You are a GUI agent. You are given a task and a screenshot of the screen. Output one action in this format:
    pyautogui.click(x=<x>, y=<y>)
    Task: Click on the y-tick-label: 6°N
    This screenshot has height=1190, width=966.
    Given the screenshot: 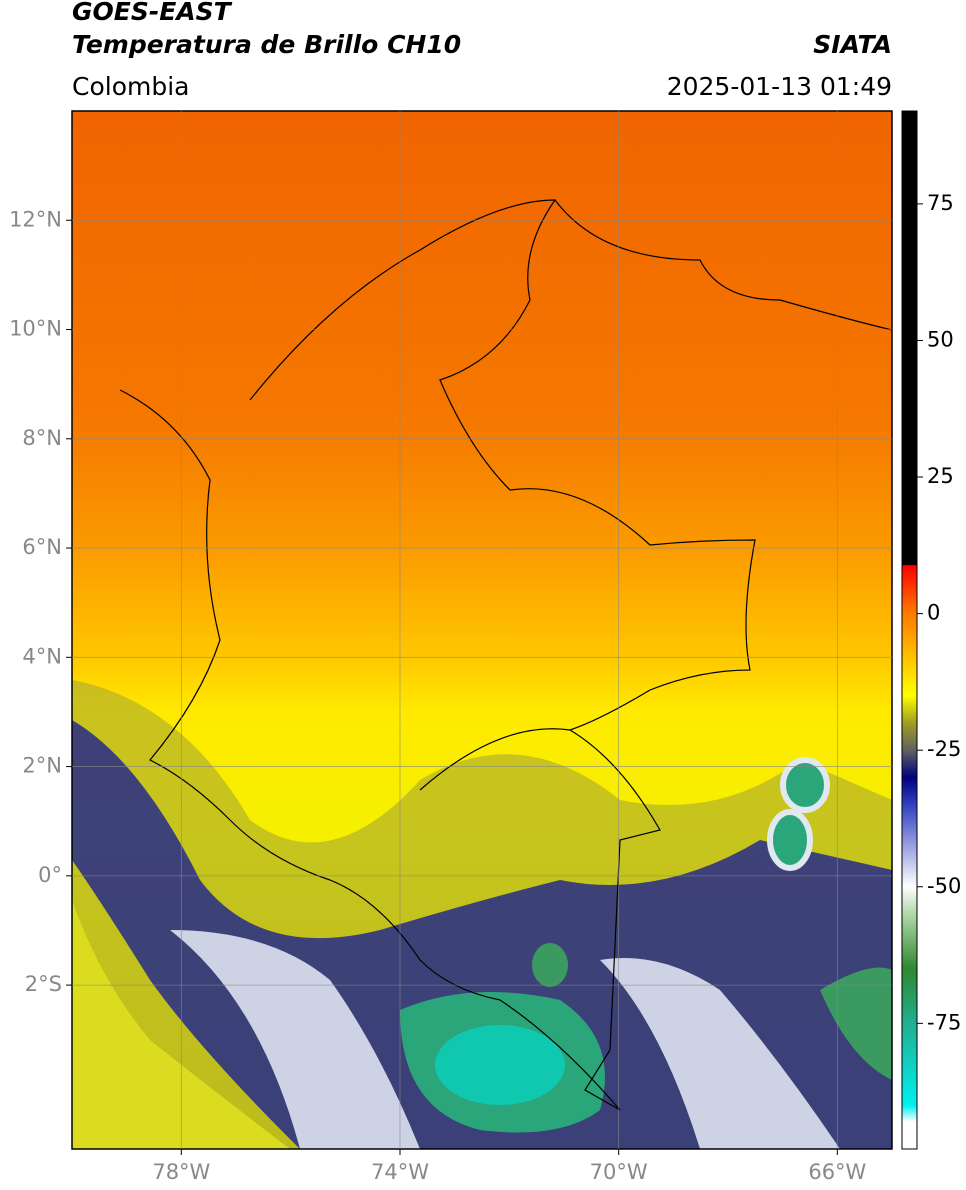 What is the action you would take?
    pyautogui.click(x=42, y=547)
    